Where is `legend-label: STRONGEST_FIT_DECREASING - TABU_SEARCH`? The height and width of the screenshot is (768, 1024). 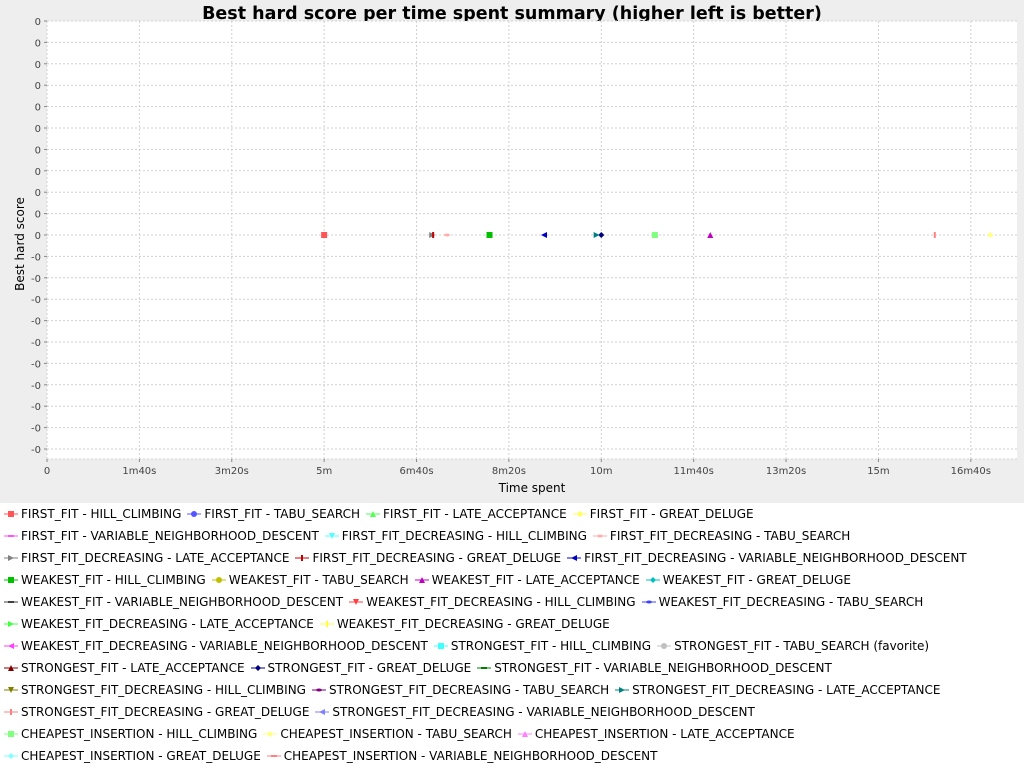 legend-label: STRONGEST_FIT_DECREASING - TABU_SEARCH is located at coordinates (469, 690).